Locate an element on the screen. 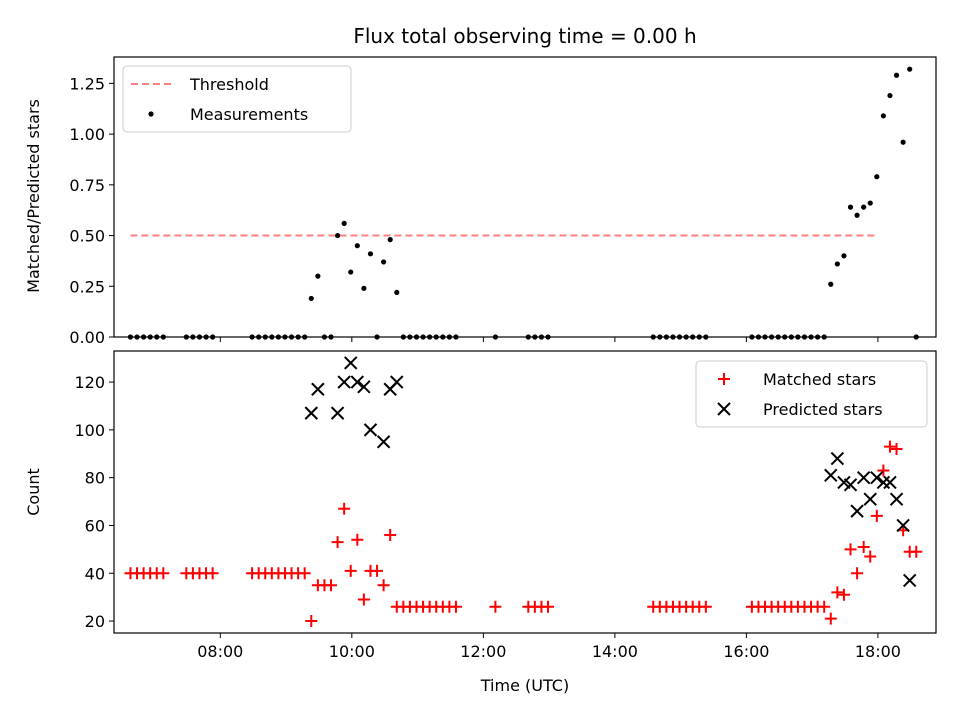 This screenshot has height=720, width=960. y-tick-label: 1.25 is located at coordinates (87, 83).